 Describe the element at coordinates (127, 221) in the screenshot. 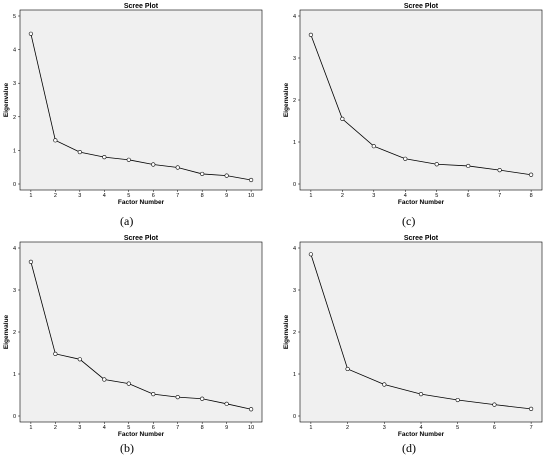

I see `caption-a: (a)` at that location.